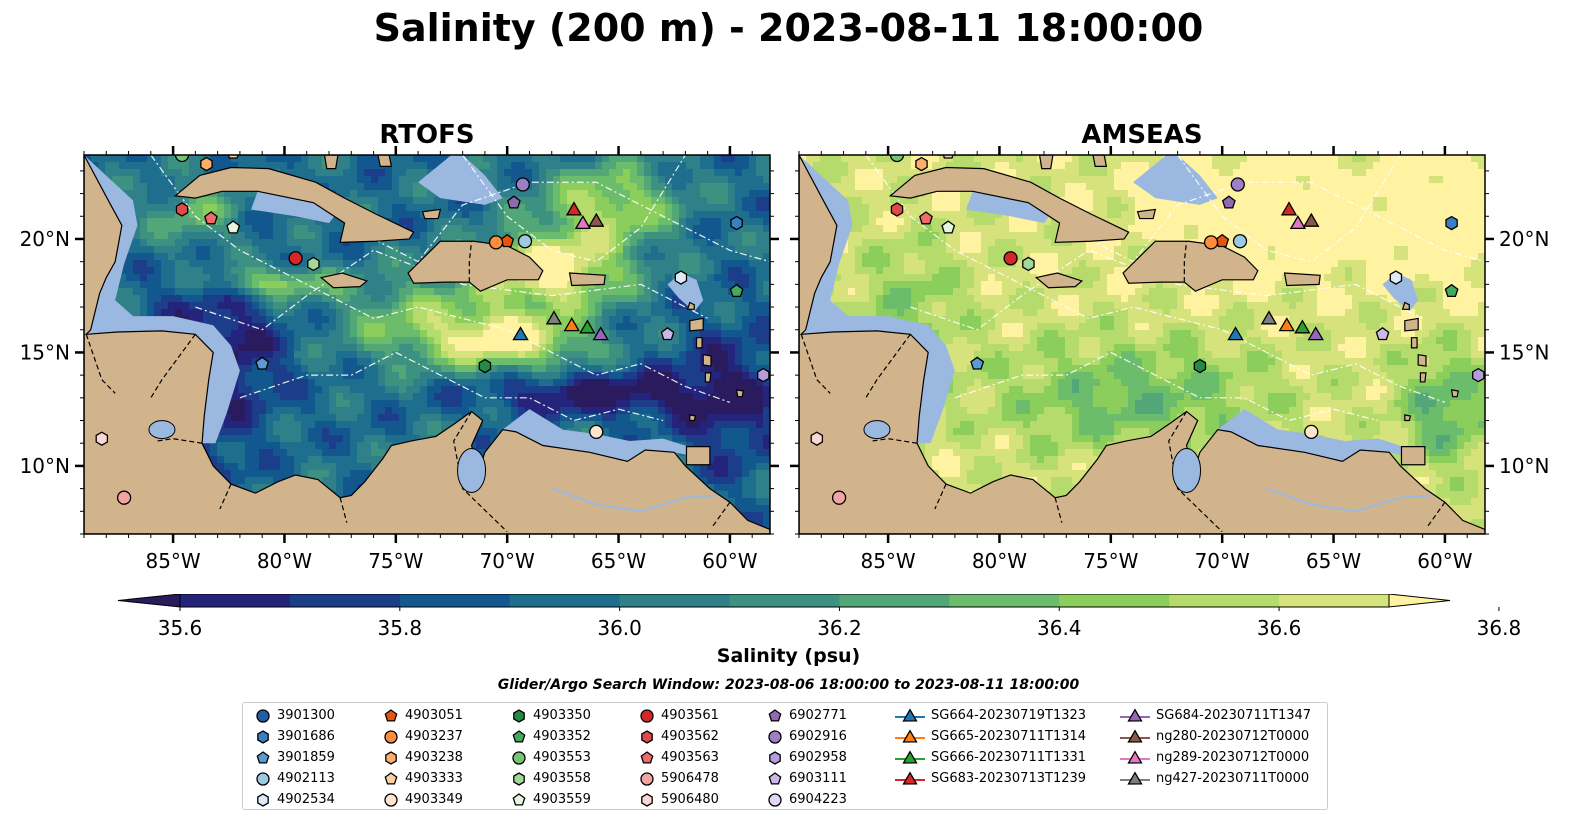 The height and width of the screenshot is (826, 1577). I want to click on legend-item-label: 6903111, so click(818, 778).